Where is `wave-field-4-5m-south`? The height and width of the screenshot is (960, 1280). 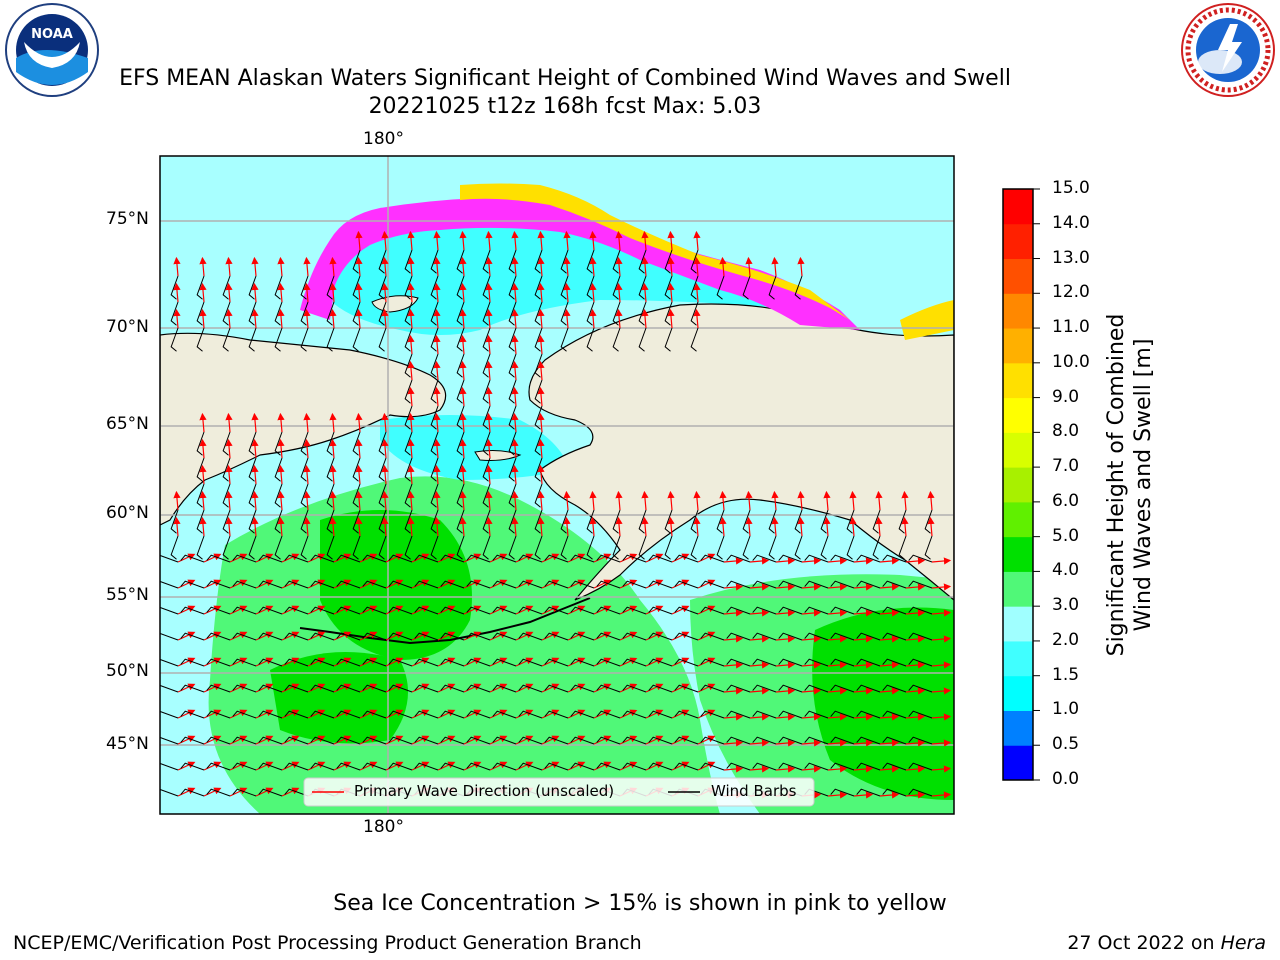 wave-field-4-5m-south is located at coordinates (339, 698).